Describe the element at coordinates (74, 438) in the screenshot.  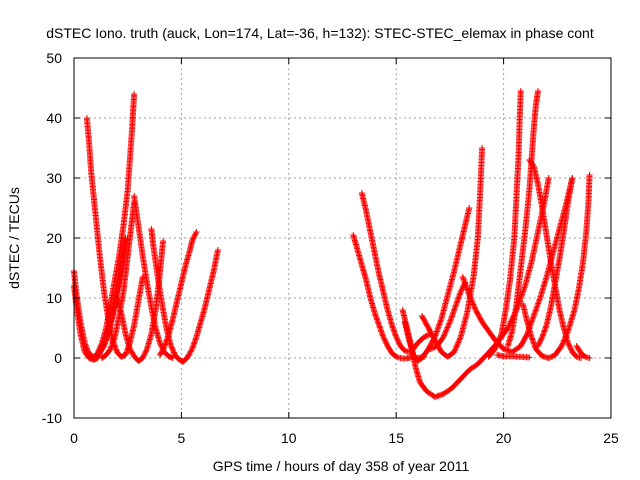
I see `x-tick-label: 0` at that location.